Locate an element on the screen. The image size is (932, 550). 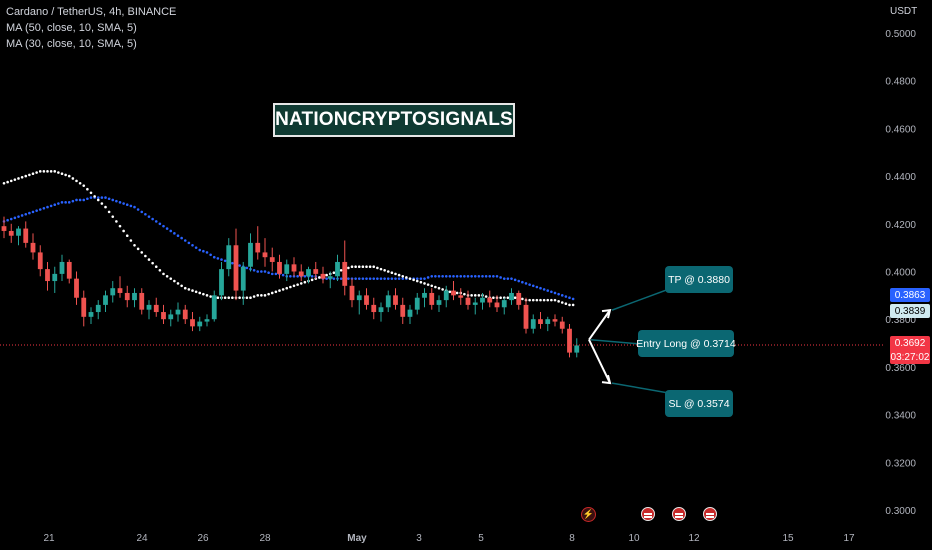
ma50-legend: MA (50, close, 10, SMA, 5) is located at coordinates (71, 28).